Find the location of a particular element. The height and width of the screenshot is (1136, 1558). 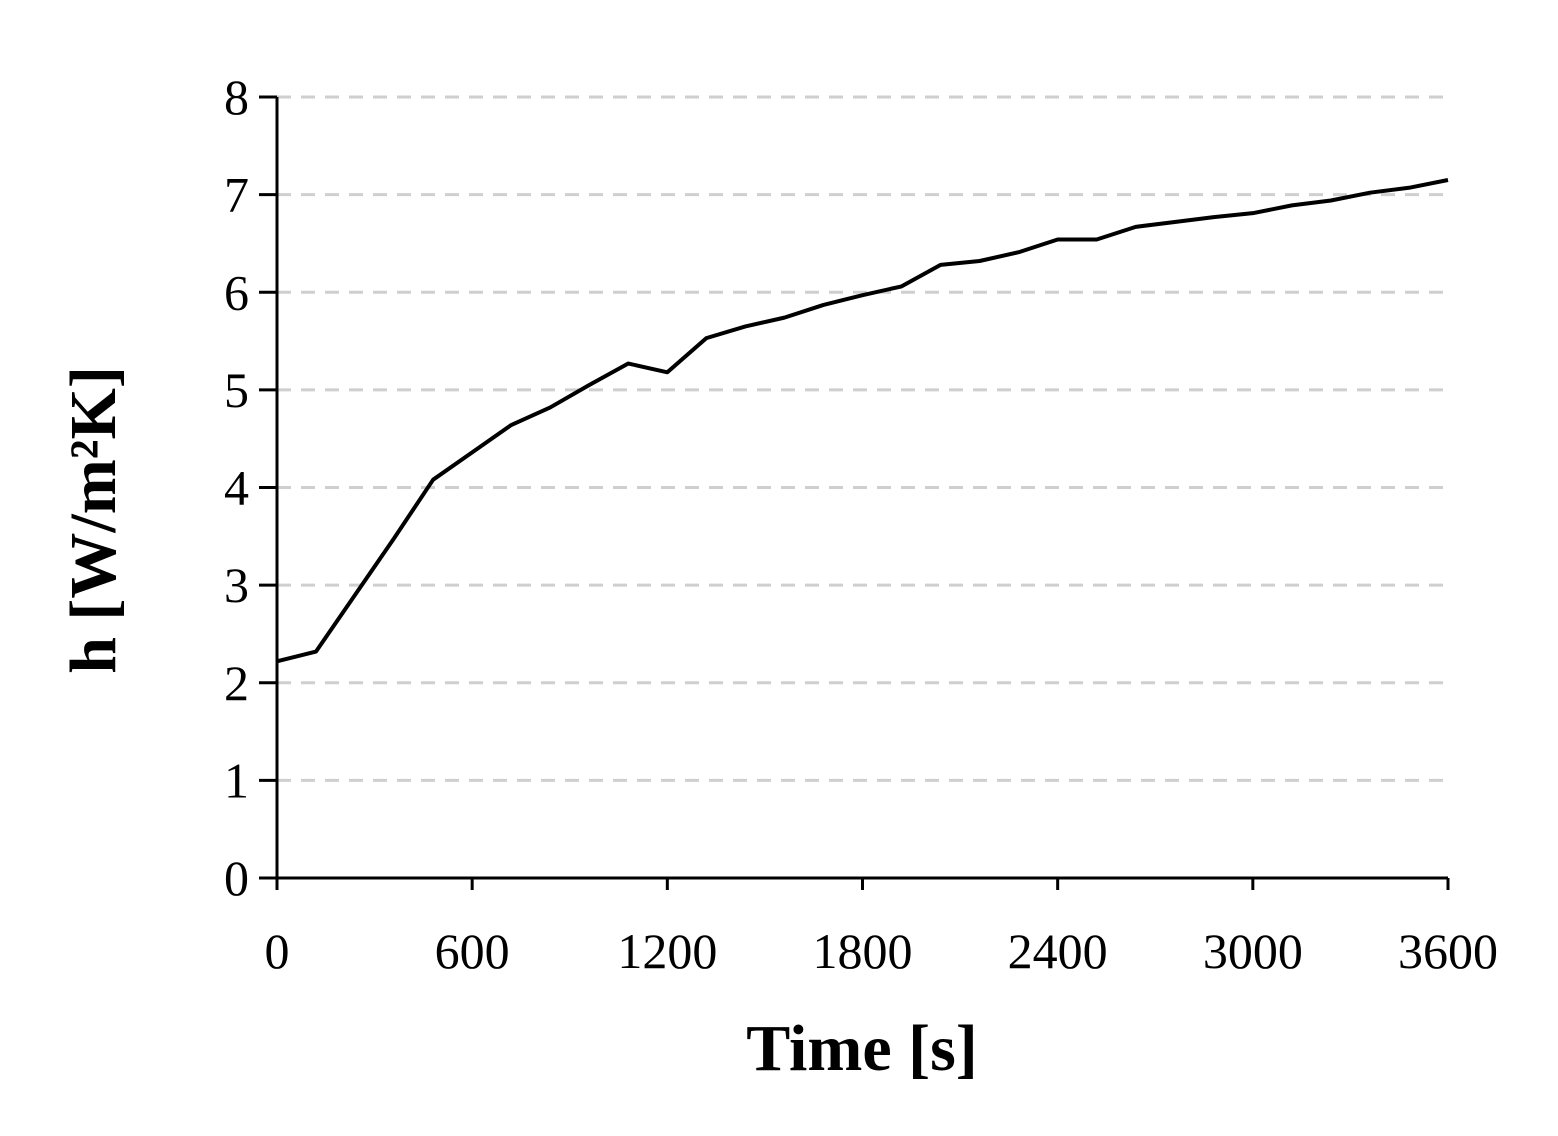

x-tick-label: 1200 is located at coordinates (667, 951).